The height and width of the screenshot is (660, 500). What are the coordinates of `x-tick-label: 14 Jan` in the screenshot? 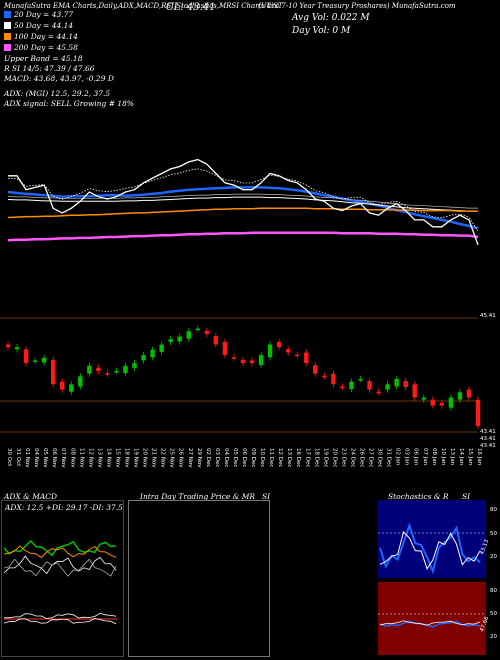 It's located at (461, 457).